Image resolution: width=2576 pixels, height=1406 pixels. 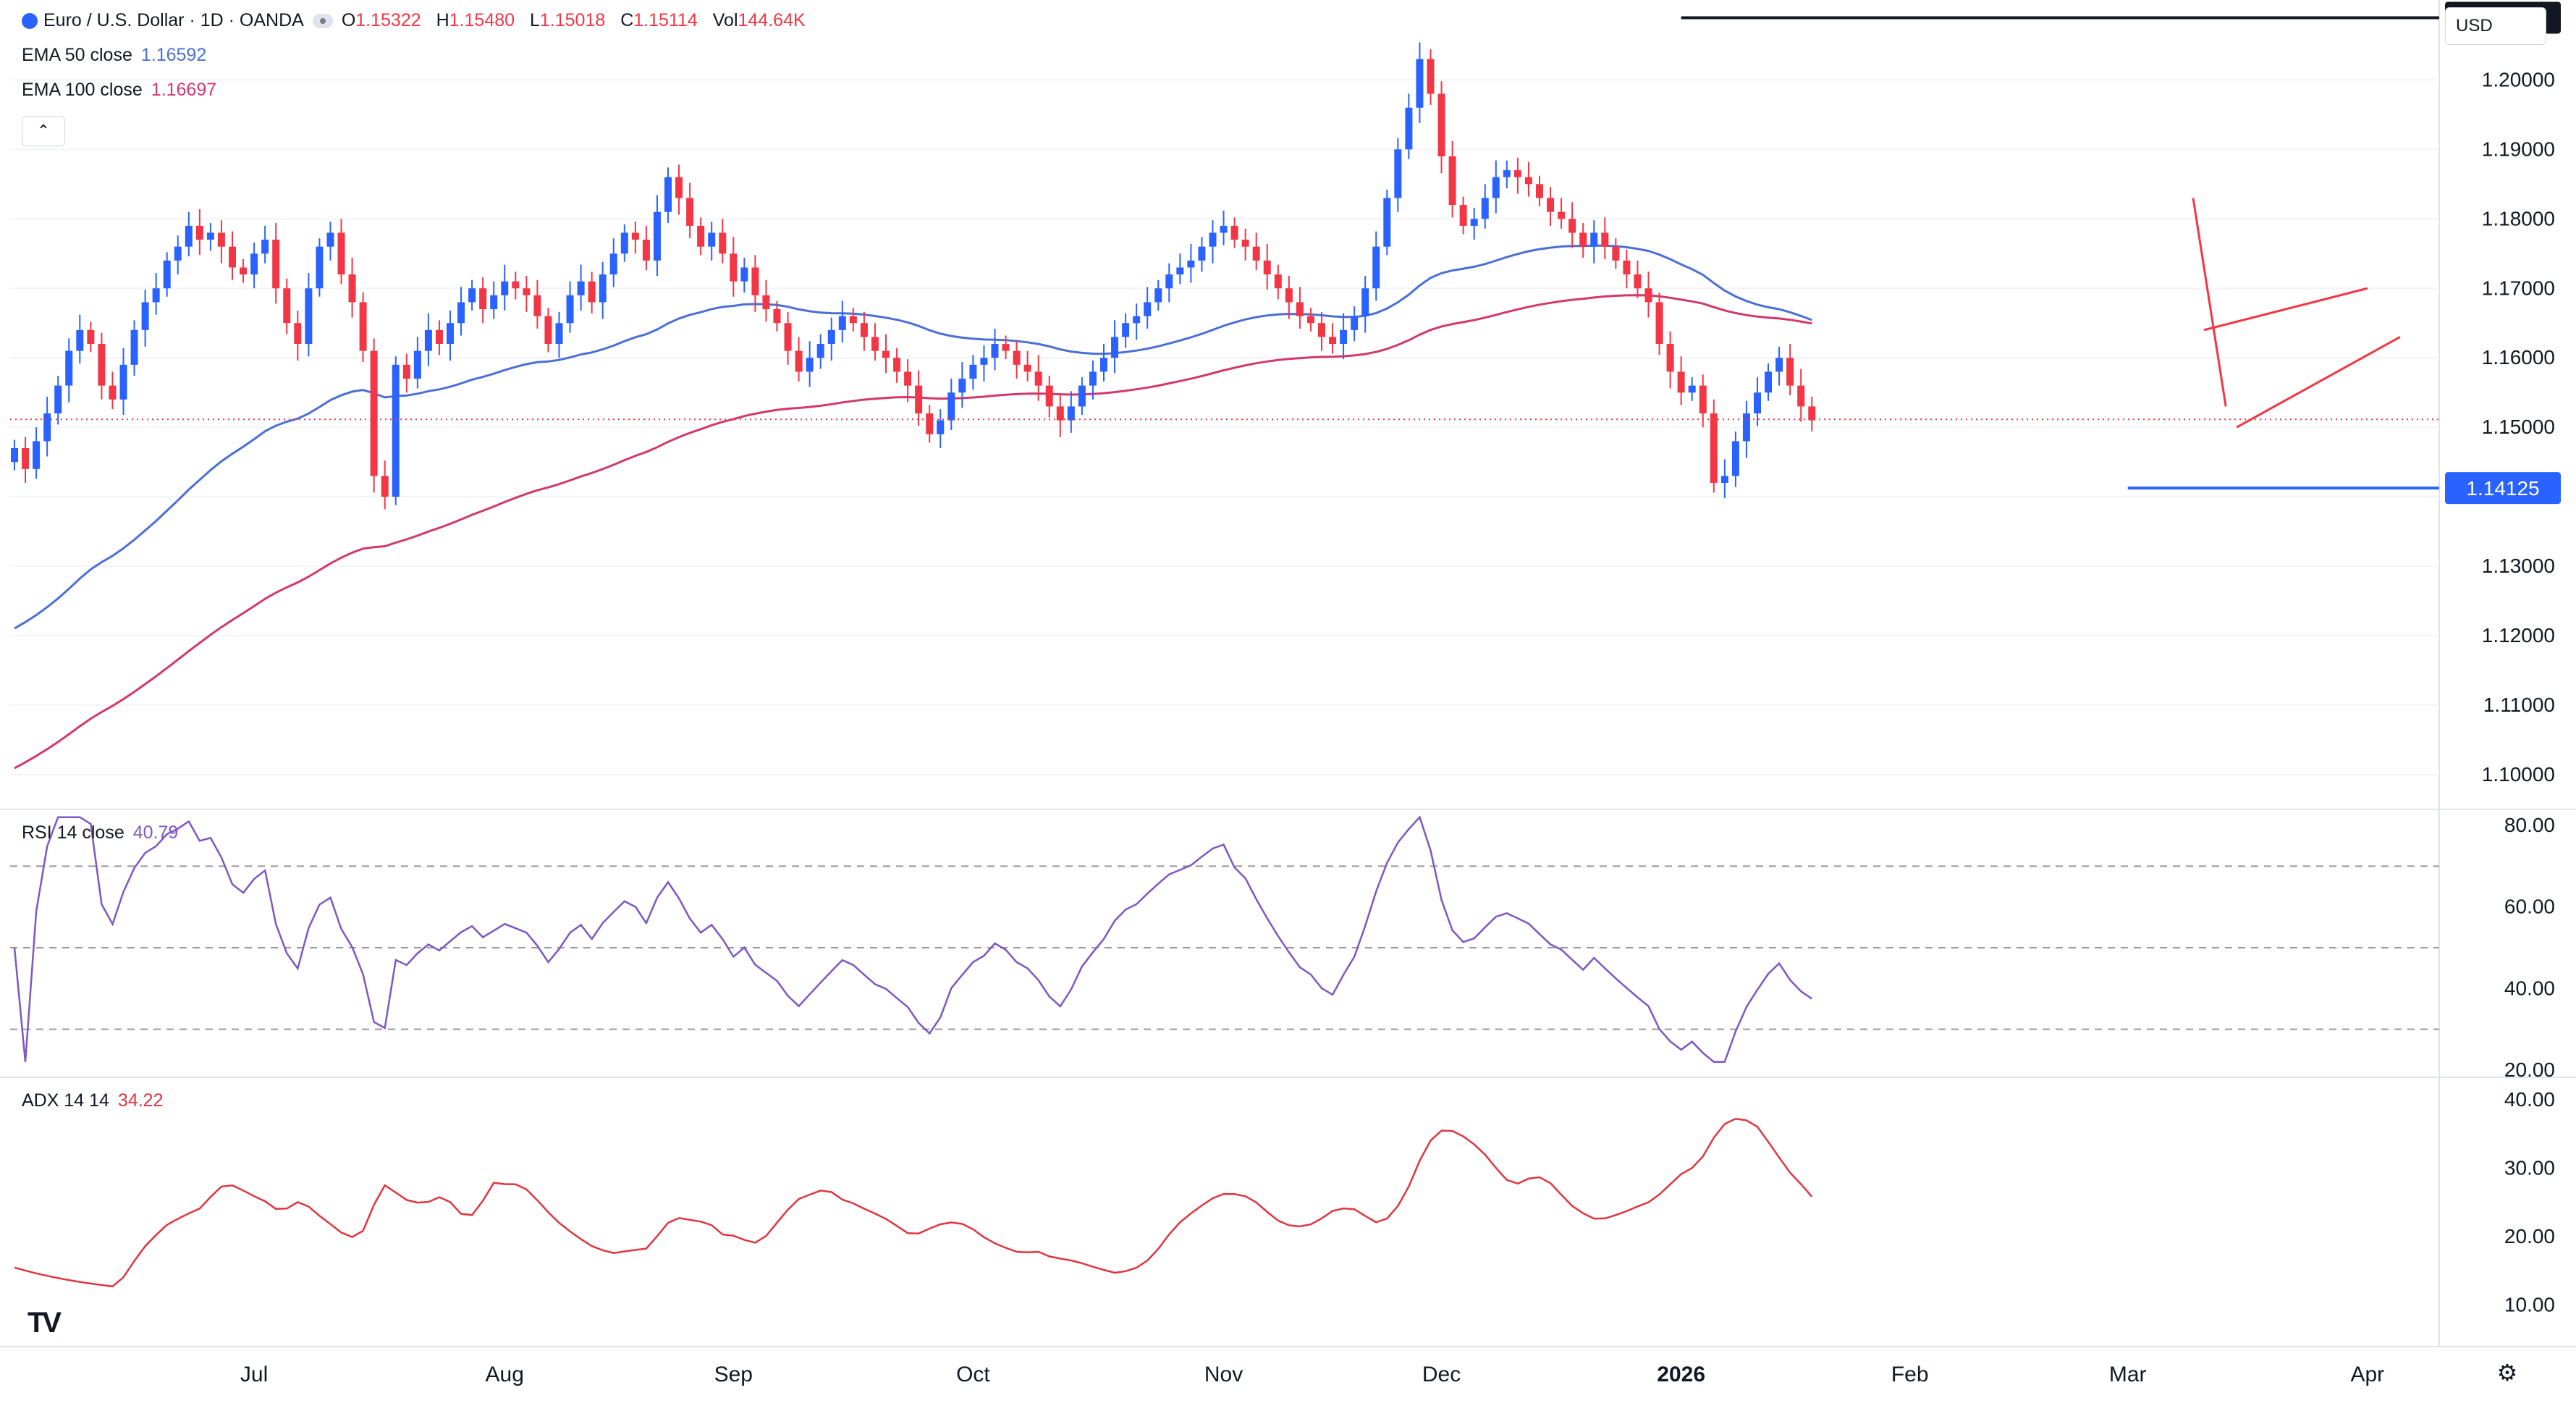 What do you see at coordinates (100, 833) in the screenshot?
I see `rsi-legend: RSI 14 close 40.79` at bounding box center [100, 833].